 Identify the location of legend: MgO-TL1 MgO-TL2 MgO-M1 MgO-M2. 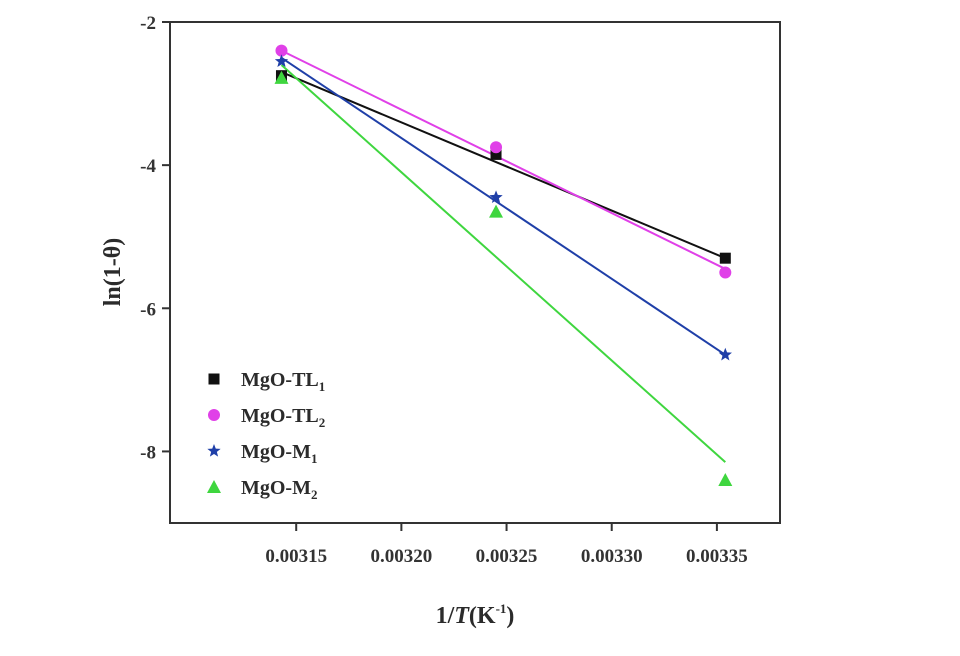
(266, 435).